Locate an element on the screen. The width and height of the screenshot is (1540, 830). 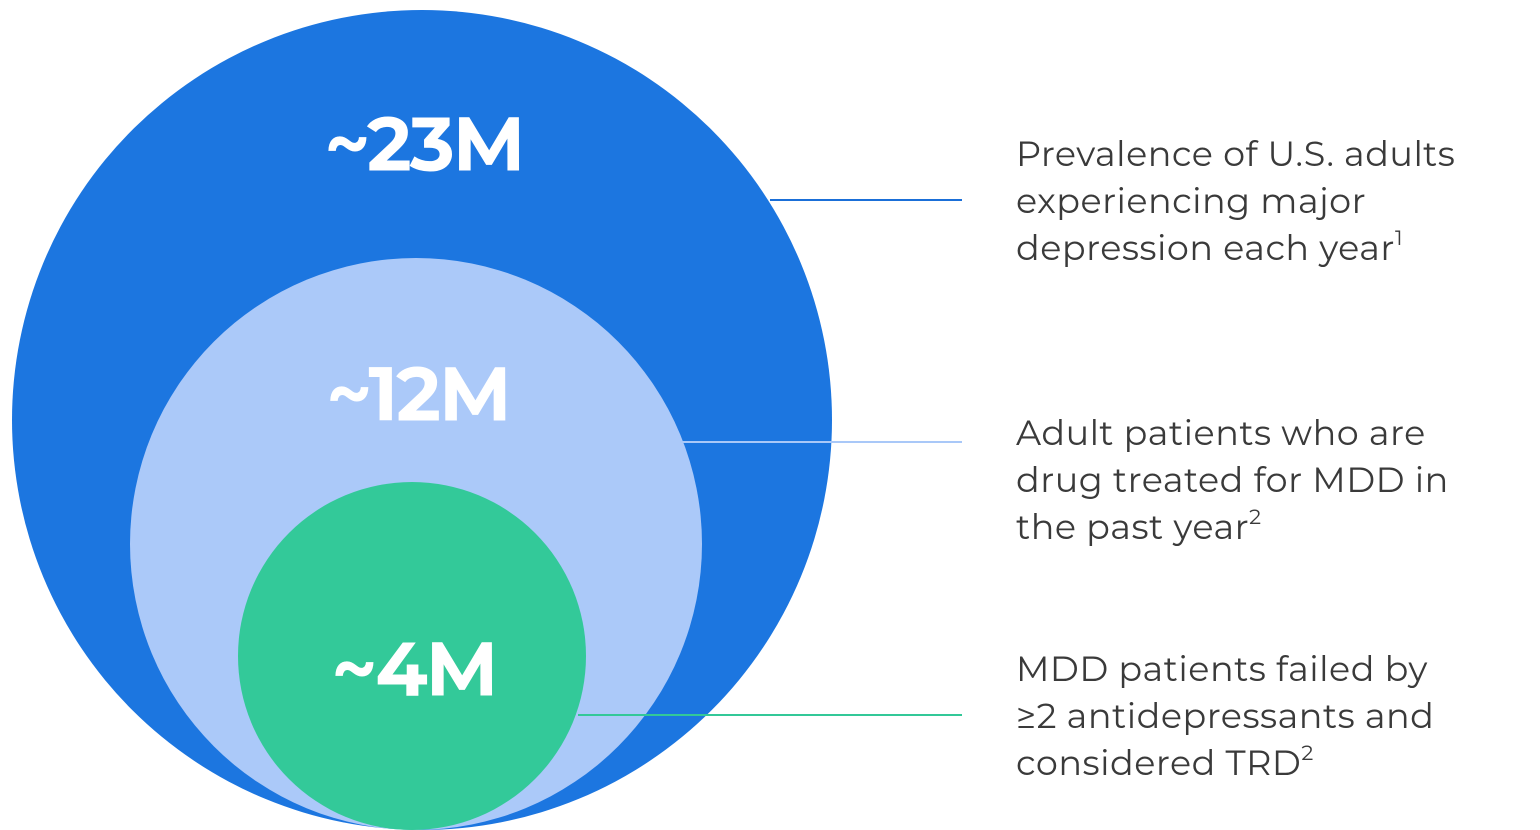
description-text: experiencing major is located at coordinates (1191, 200).